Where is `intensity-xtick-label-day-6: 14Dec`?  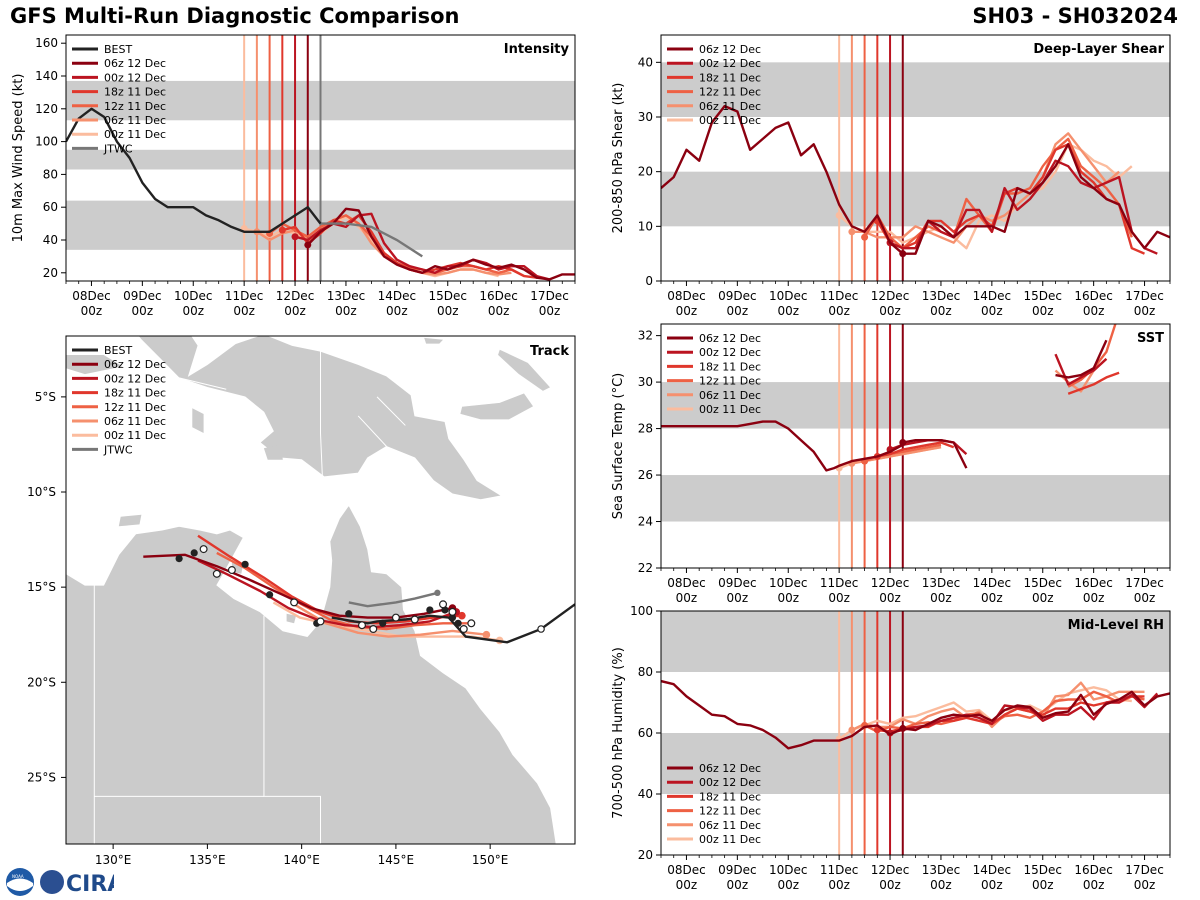
intensity-xtick-label-day-6: 14Dec is located at coordinates (397, 296).